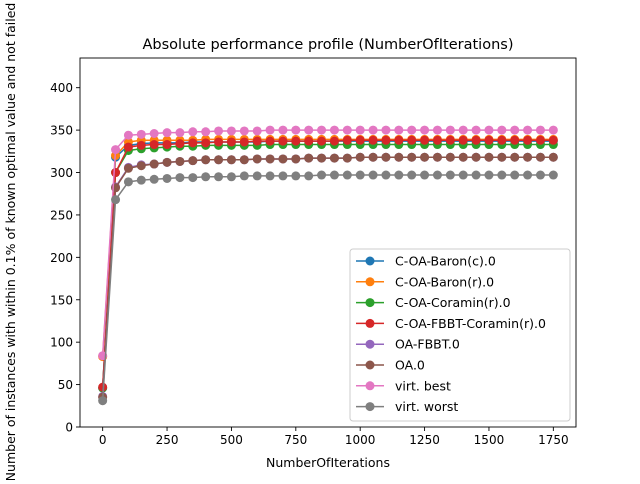 This screenshot has height=484, width=640. I want to click on legend-label: C-OA-Coramin(r).0, so click(453, 302).